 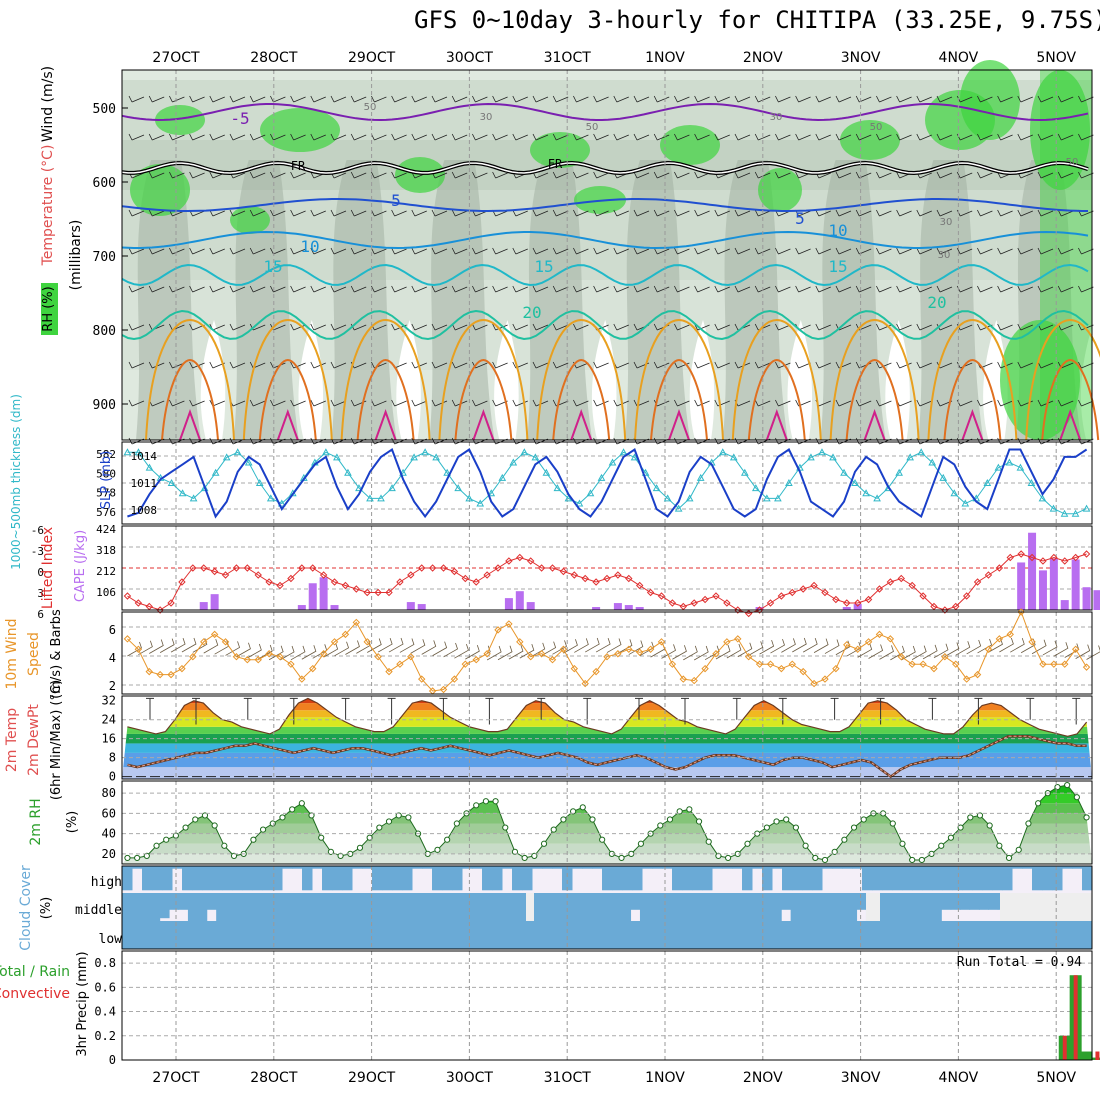 What do you see at coordinates (607, 757) in the screenshot?
I see `dewpoint-line-outer` at bounding box center [607, 757].